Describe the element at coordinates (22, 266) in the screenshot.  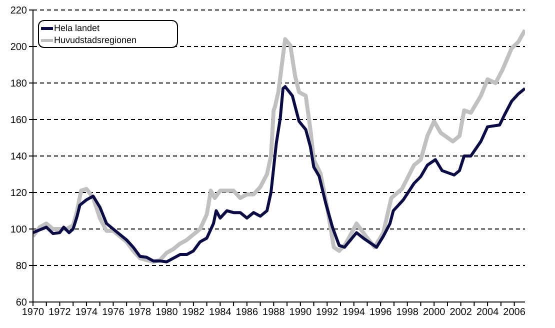
I see `y-tick-label: 80` at that location.